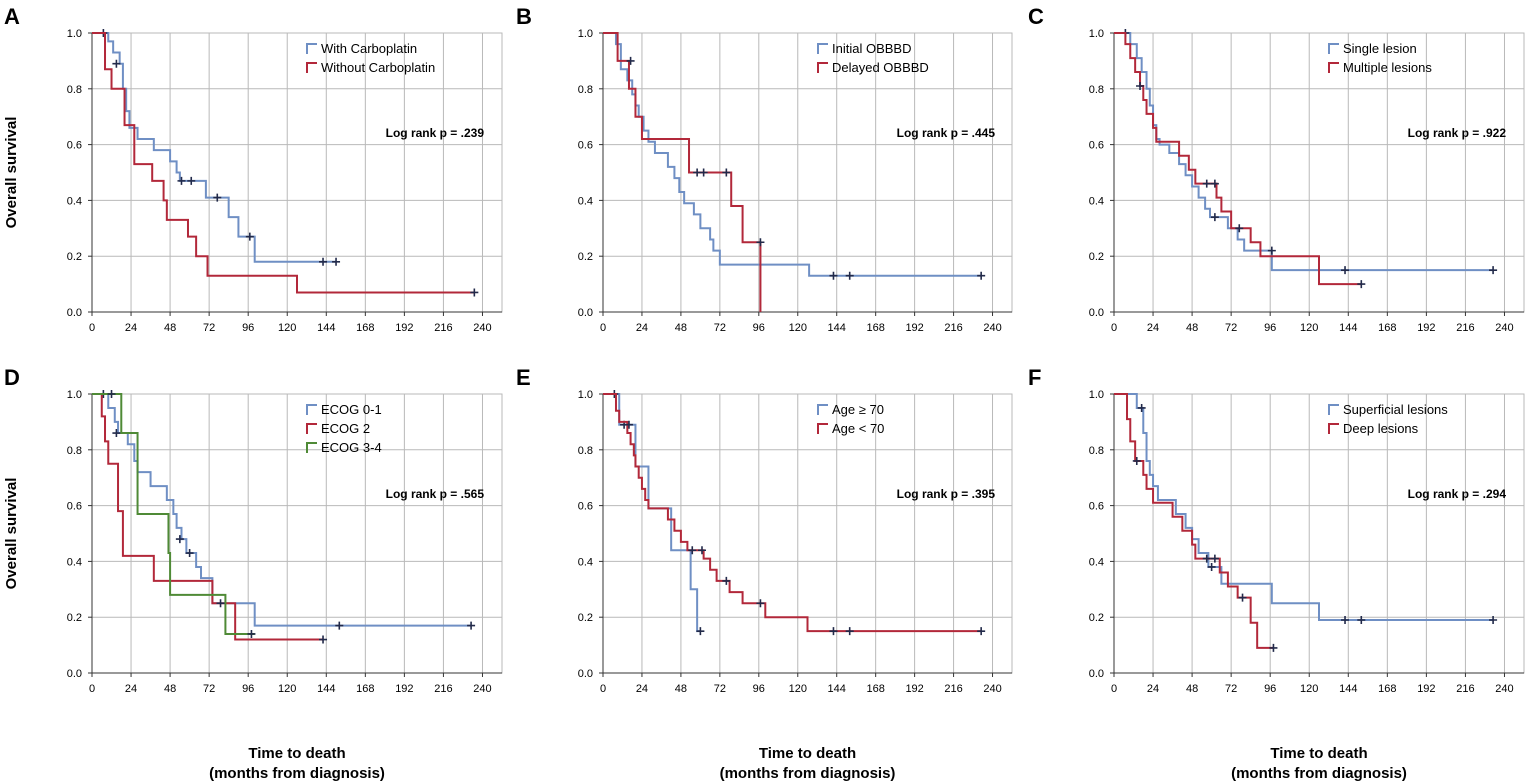 The image size is (1535, 782). Describe the element at coordinates (953, 689) in the screenshot. I see `x-tick-label: 216` at that location.